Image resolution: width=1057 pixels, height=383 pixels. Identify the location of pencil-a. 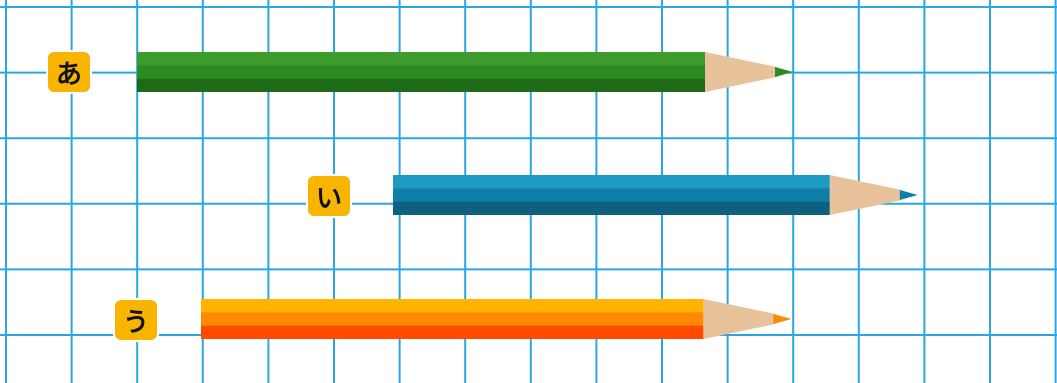
(465, 72).